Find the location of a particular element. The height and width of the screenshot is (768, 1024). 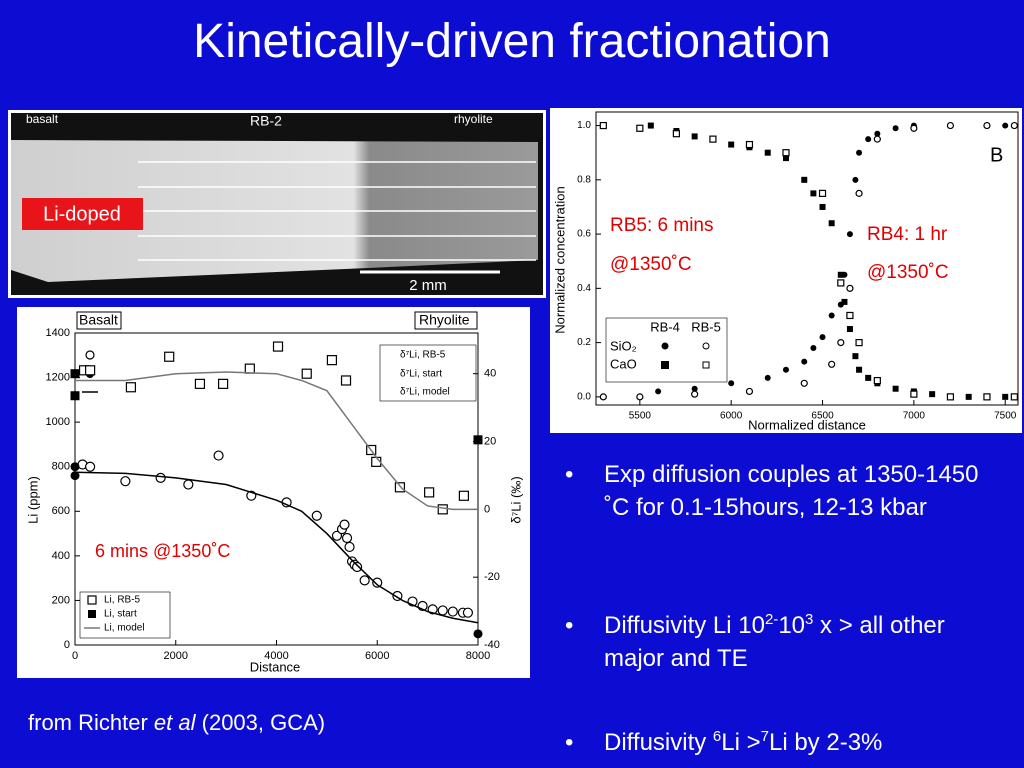

text: Li by 2-3% is located at coordinates (825, 742).